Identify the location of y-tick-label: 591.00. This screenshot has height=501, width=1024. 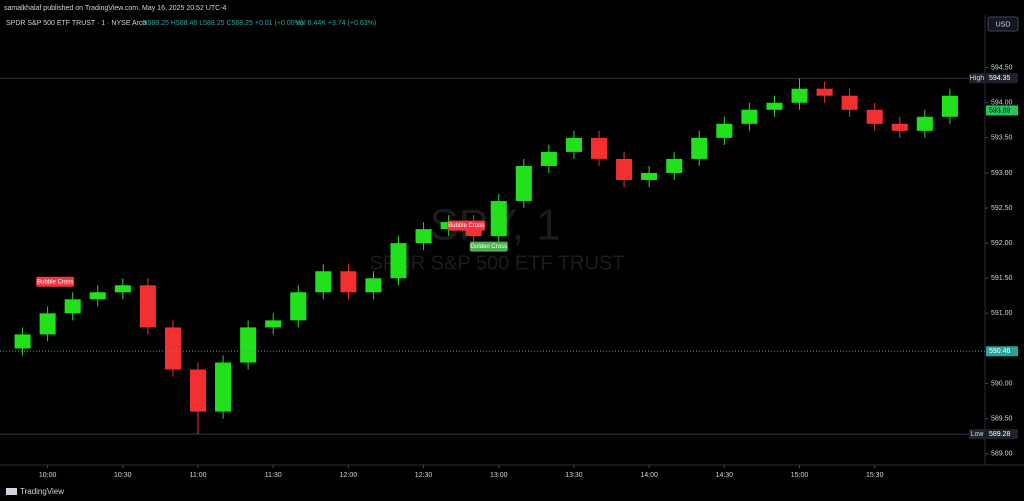
(1002, 313).